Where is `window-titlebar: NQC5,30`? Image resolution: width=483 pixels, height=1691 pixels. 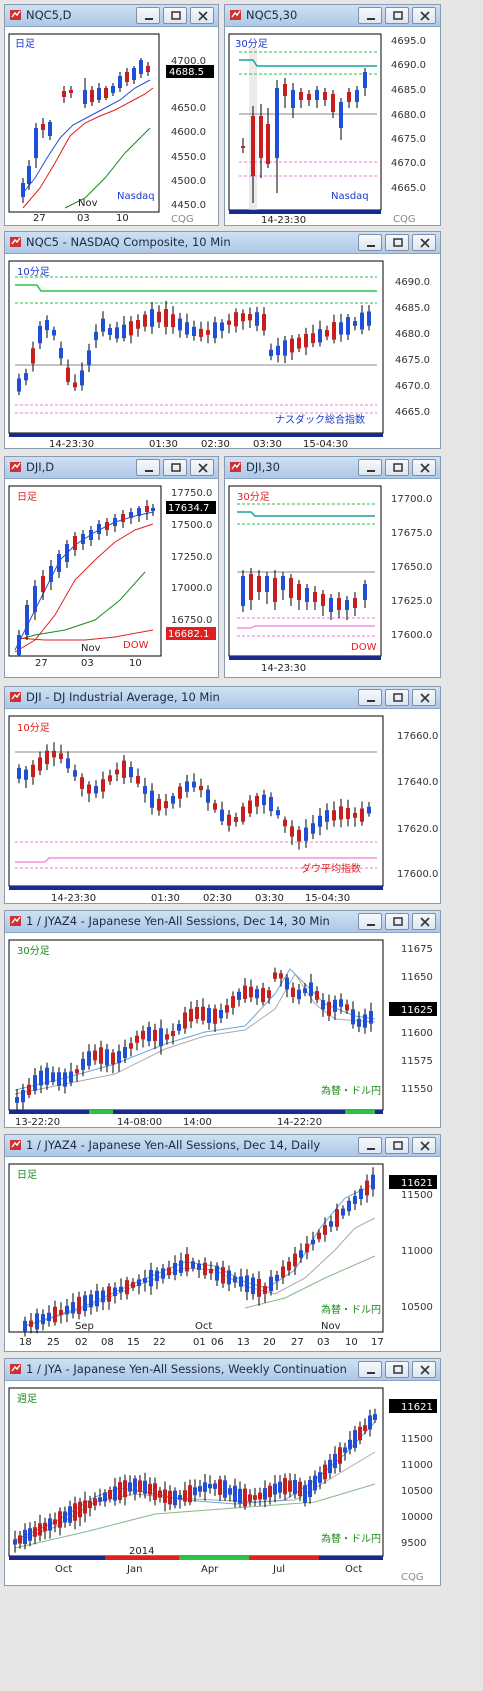
window-titlebar: NQC5,30 is located at coordinates (332, 16).